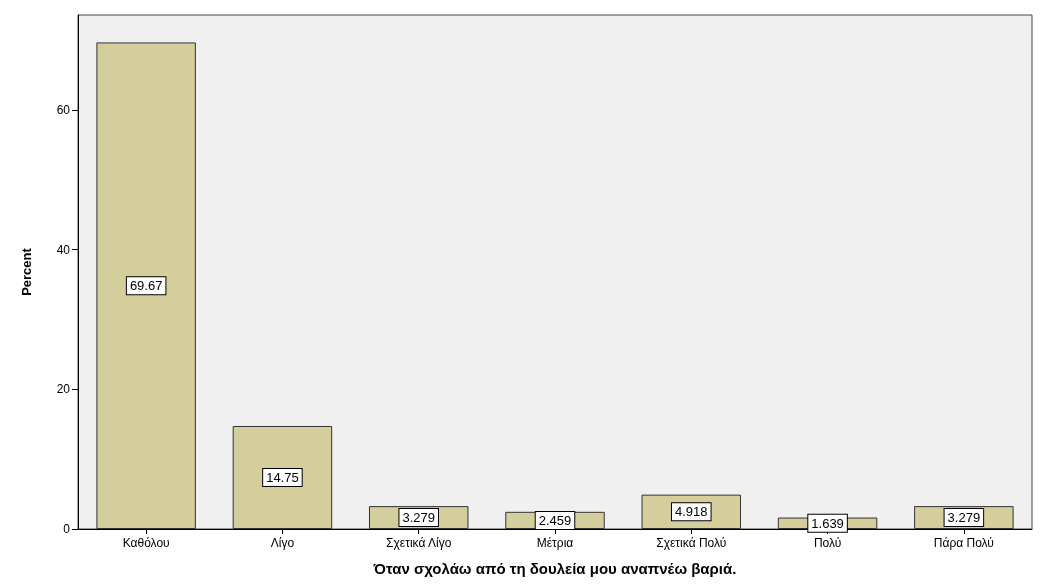  Describe the element at coordinates (555, 520) in the screenshot. I see `data-label: 2.459` at that location.